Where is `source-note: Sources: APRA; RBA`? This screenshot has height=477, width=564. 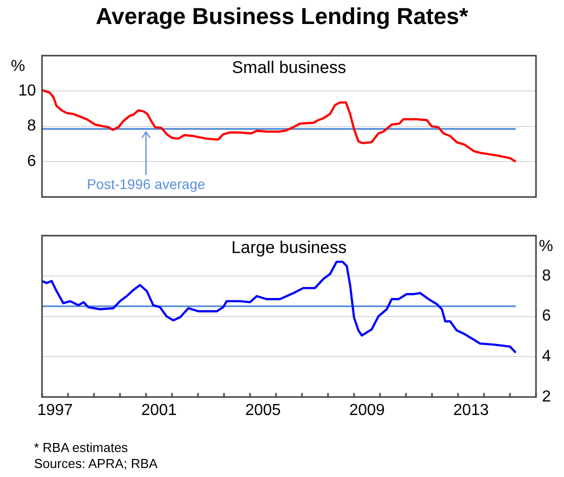 source-note: Sources: APRA; RBA is located at coordinates (96, 464).